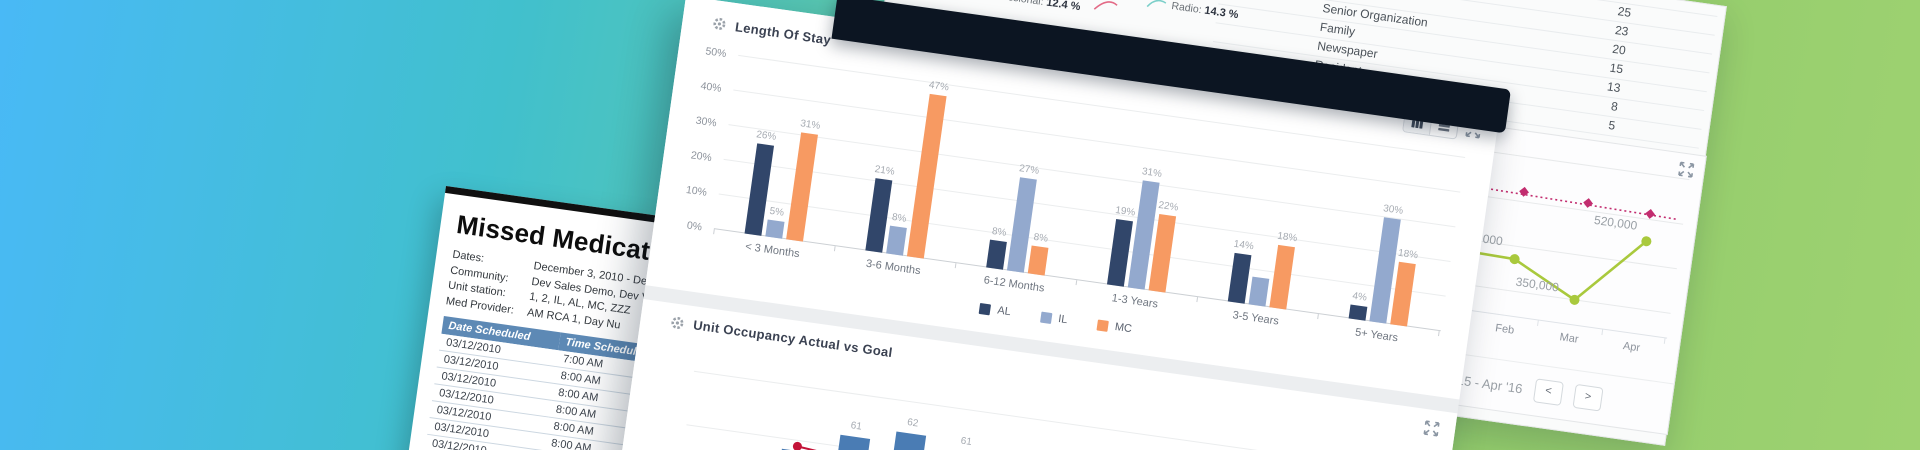 Image resolution: width=1920 pixels, height=450 pixels. I want to click on bar-value-label: 30%, so click(1393, 210).